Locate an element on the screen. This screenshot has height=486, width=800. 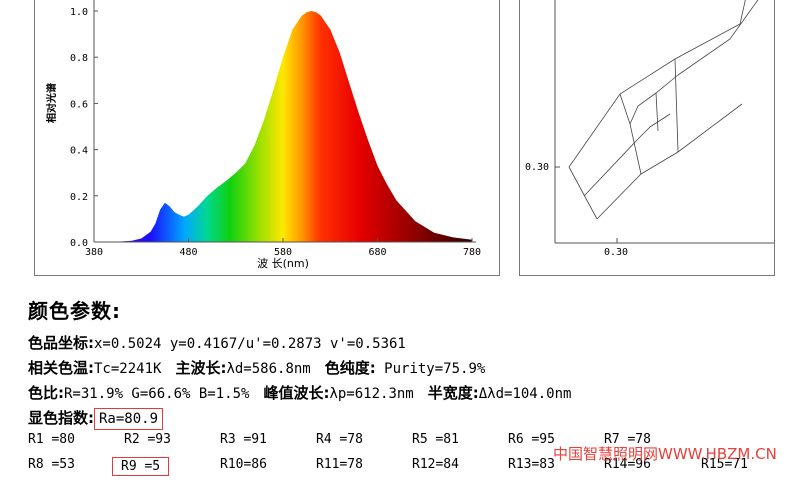
dominant-wavelength-value: λd=586.8nm is located at coordinates (268, 369).